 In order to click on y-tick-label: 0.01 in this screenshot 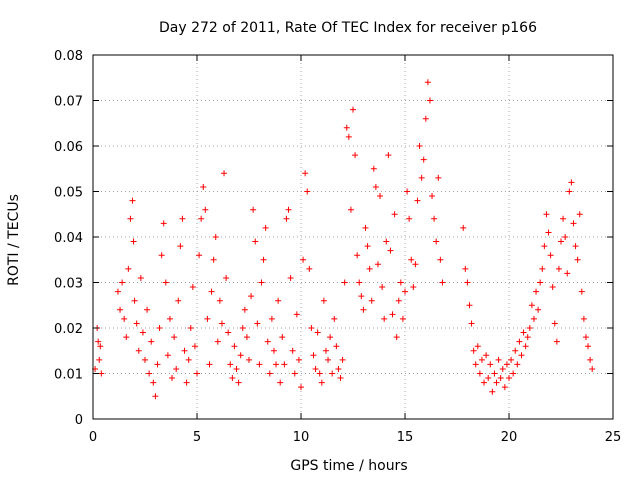, I will do `click(68, 375)`.